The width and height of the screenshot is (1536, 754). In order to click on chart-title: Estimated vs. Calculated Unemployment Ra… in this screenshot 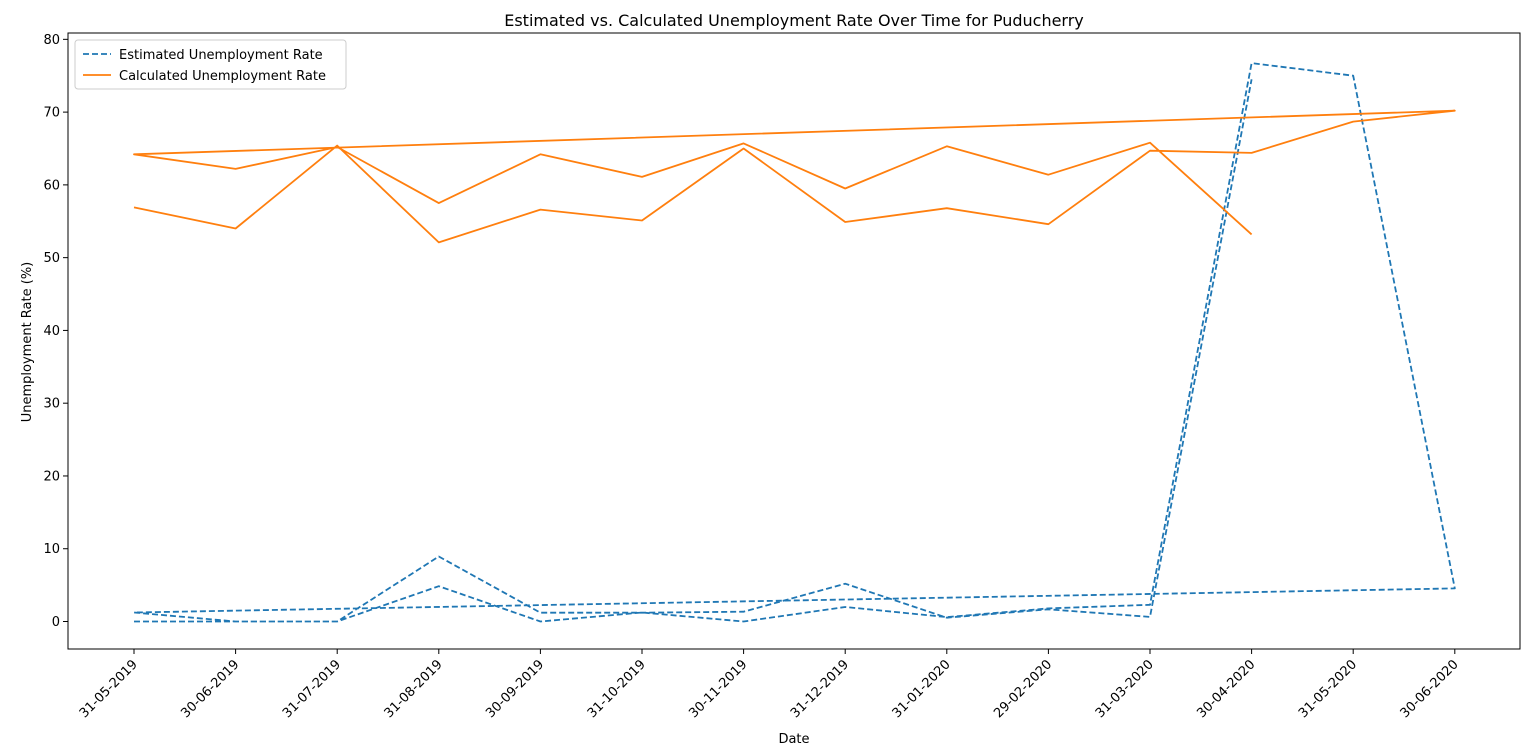, I will do `click(794, 20)`.